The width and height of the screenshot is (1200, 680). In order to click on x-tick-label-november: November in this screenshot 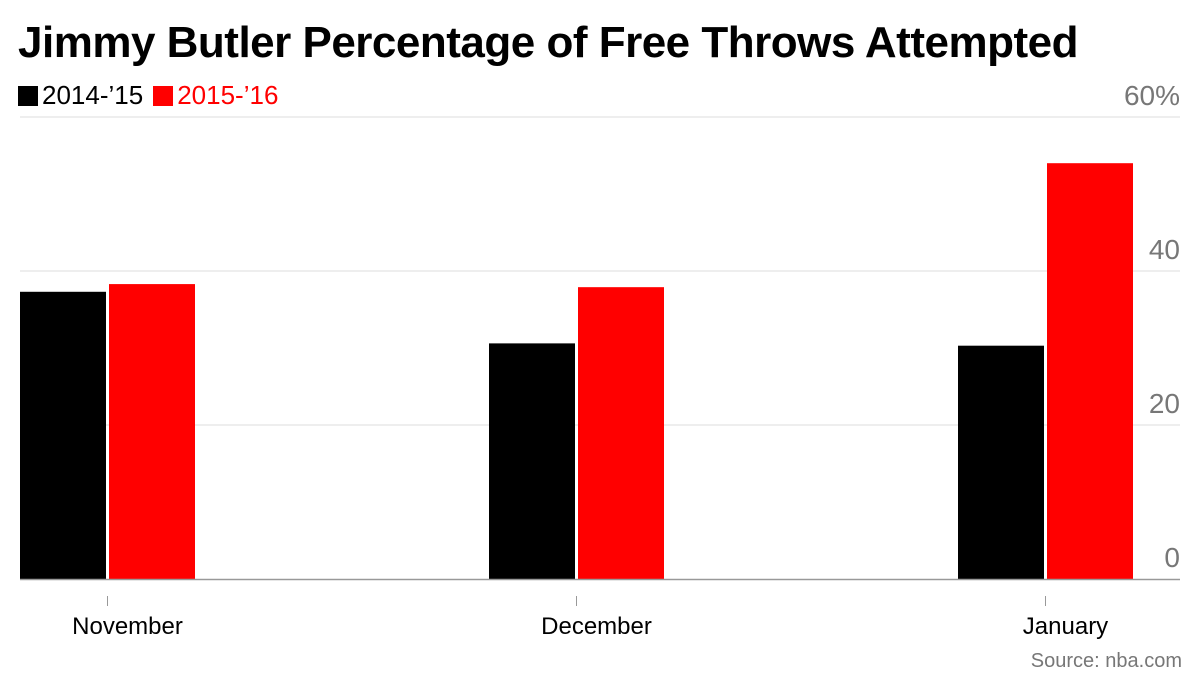, I will do `click(127, 626)`.